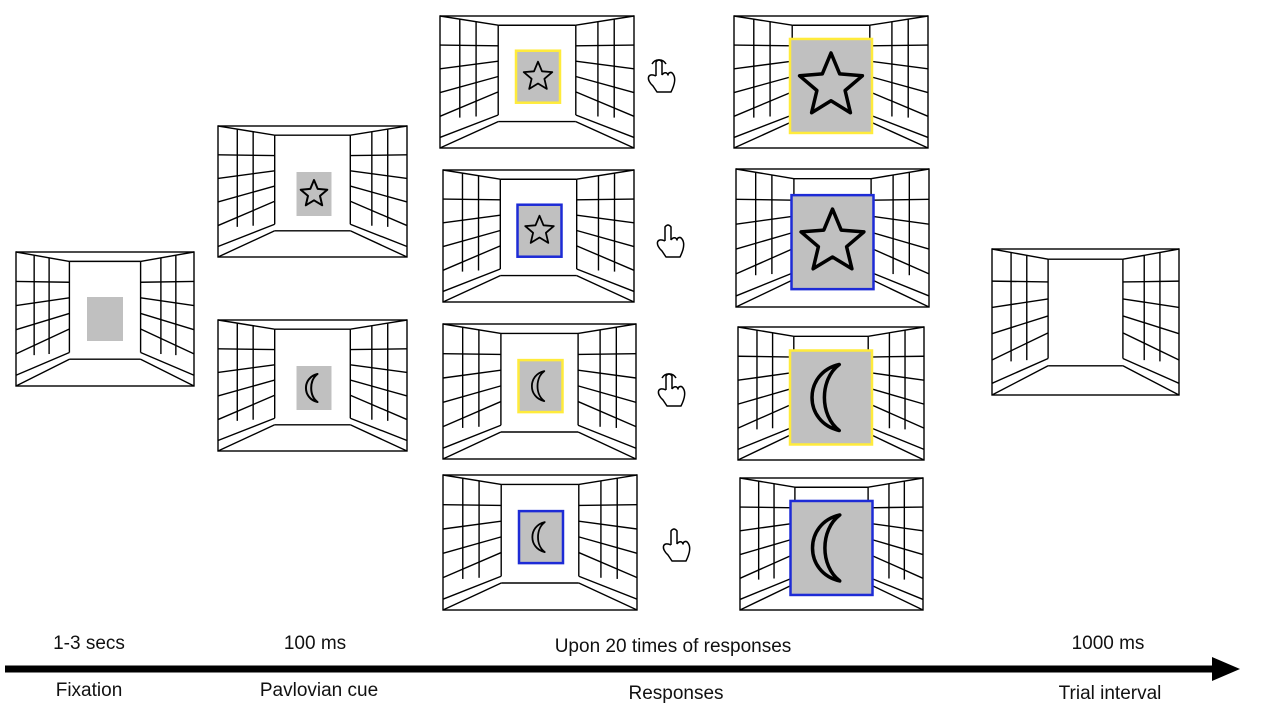 The image size is (1280, 720). I want to click on response-crescent-blue-panel, so click(540, 542).